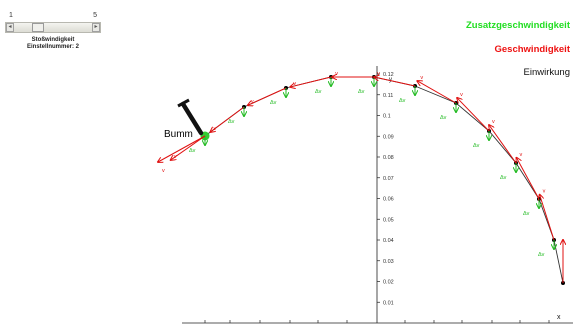  Describe the element at coordinates (95, 15) in the screenshot. I see `slider-max-label: 5` at that location.